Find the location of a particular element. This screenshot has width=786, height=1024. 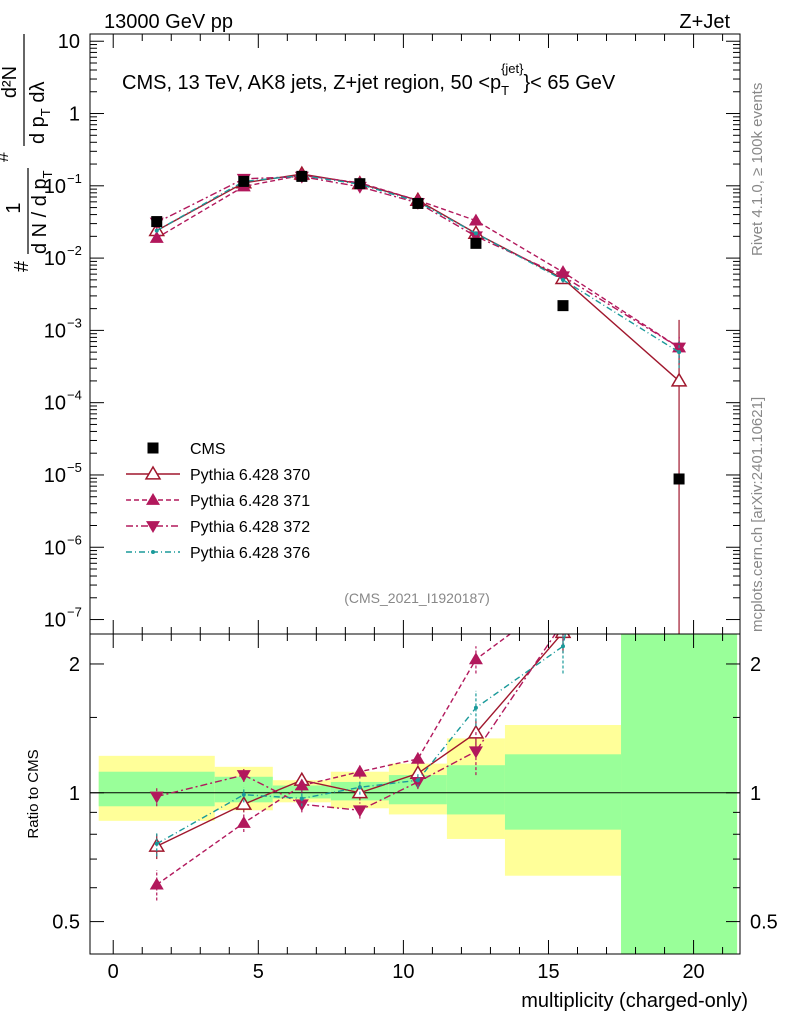

ylabel-den-text: d p is located at coordinates (38, 130).